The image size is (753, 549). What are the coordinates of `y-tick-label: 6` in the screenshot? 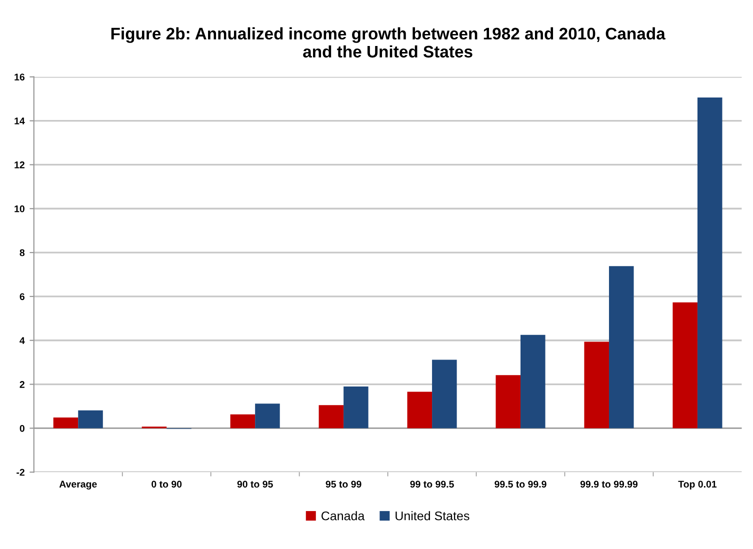 It's located at (22, 296).